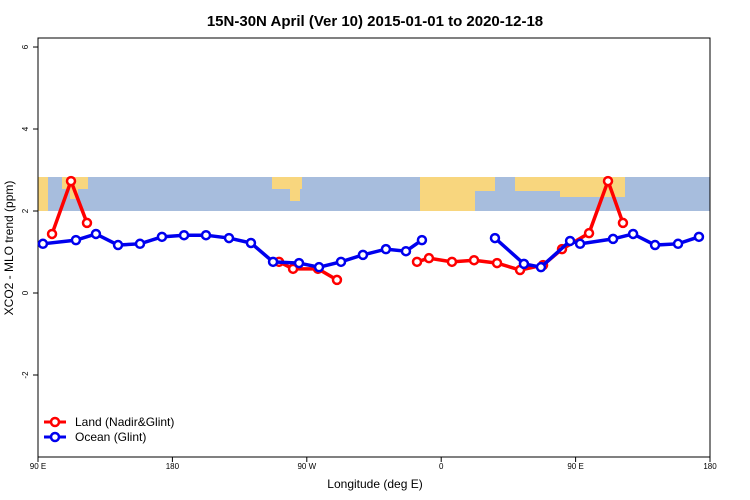 This screenshot has height=500, width=750. Describe the element at coordinates (441, 466) in the screenshot. I see `x-tick-label: 0` at that location.